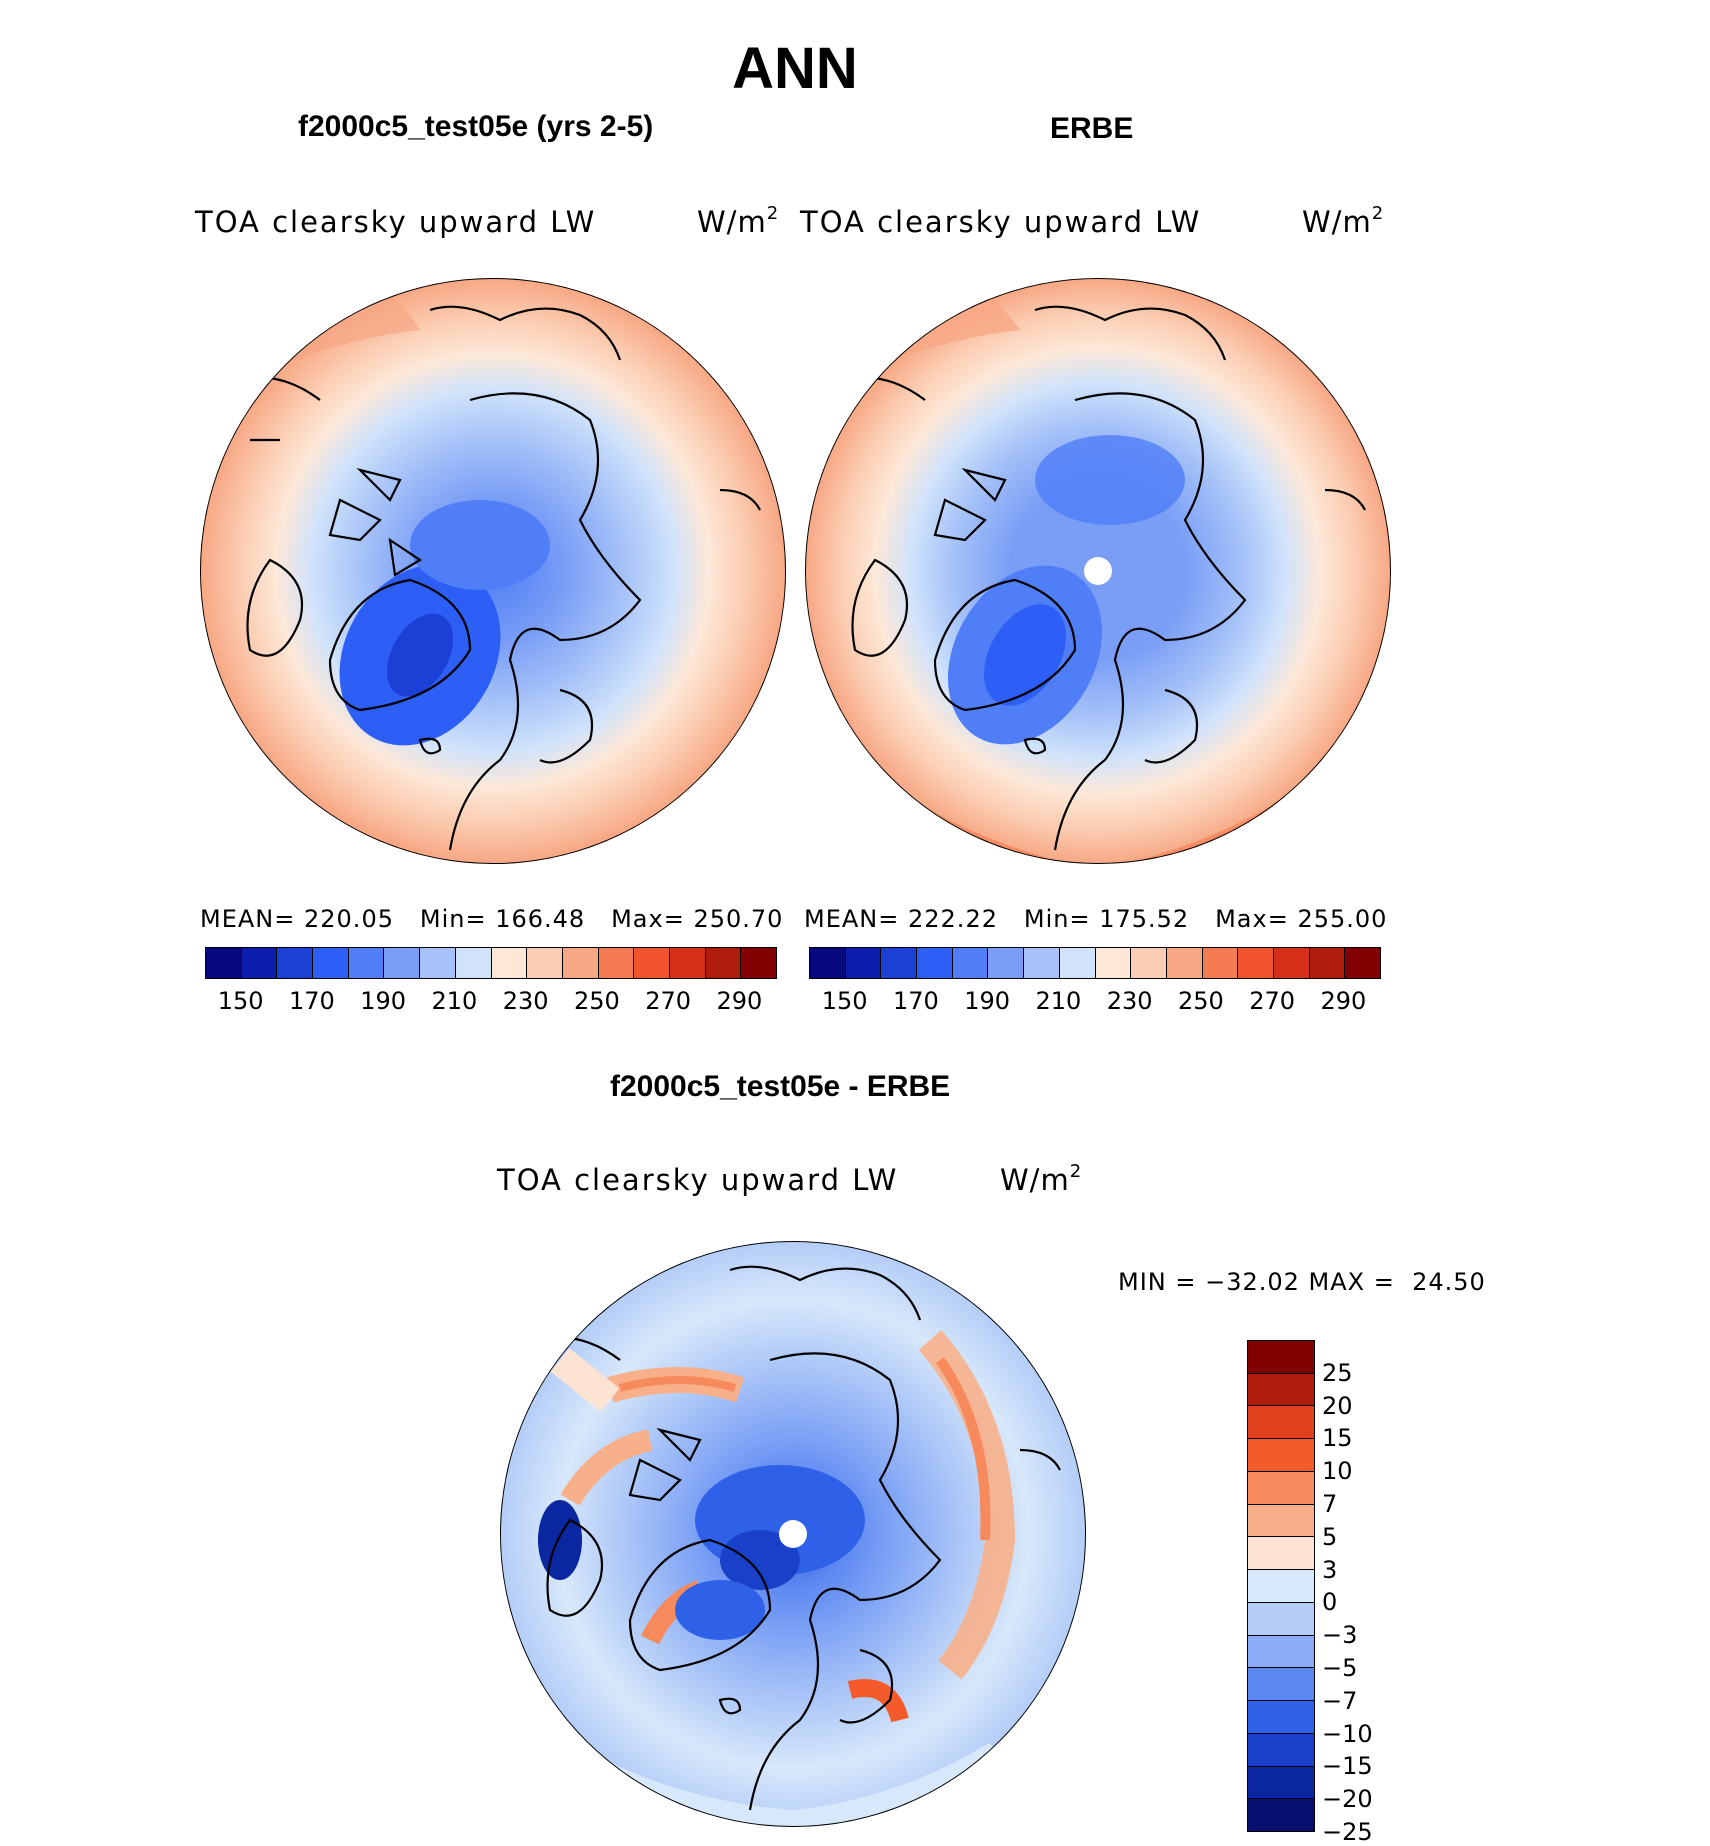  I want to click on model-units: W/m2, so click(738, 221).